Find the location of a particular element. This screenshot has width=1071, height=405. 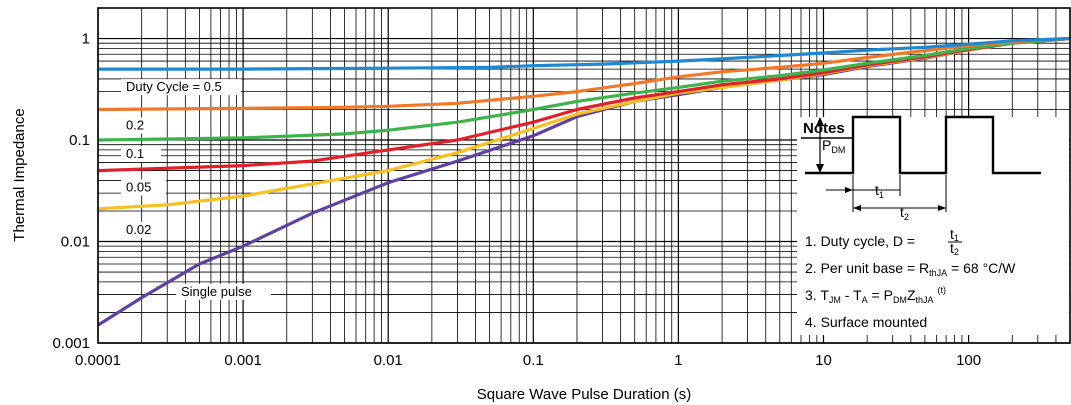

pulse-waveform is located at coordinates (923, 145).